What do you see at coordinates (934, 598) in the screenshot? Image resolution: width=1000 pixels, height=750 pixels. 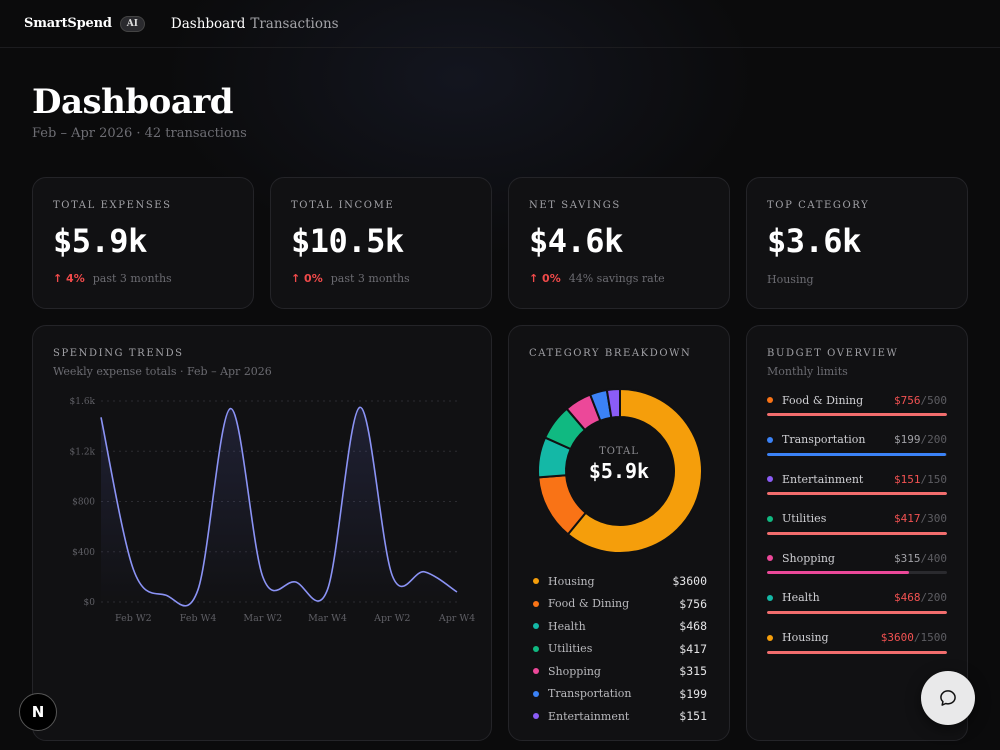 I see `budget-limit: /200` at bounding box center [934, 598].